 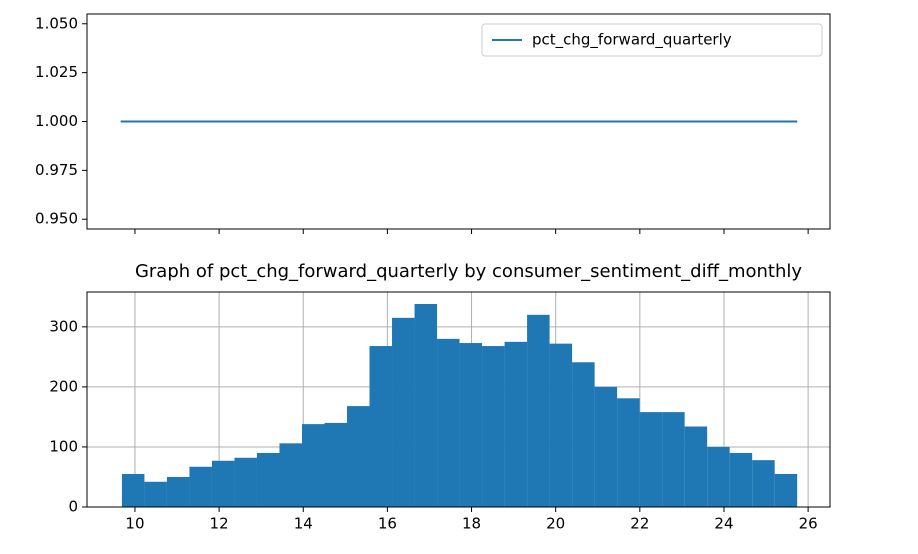 What do you see at coordinates (56, 23) in the screenshot?
I see `y-tick-label: 1.050` at bounding box center [56, 23].